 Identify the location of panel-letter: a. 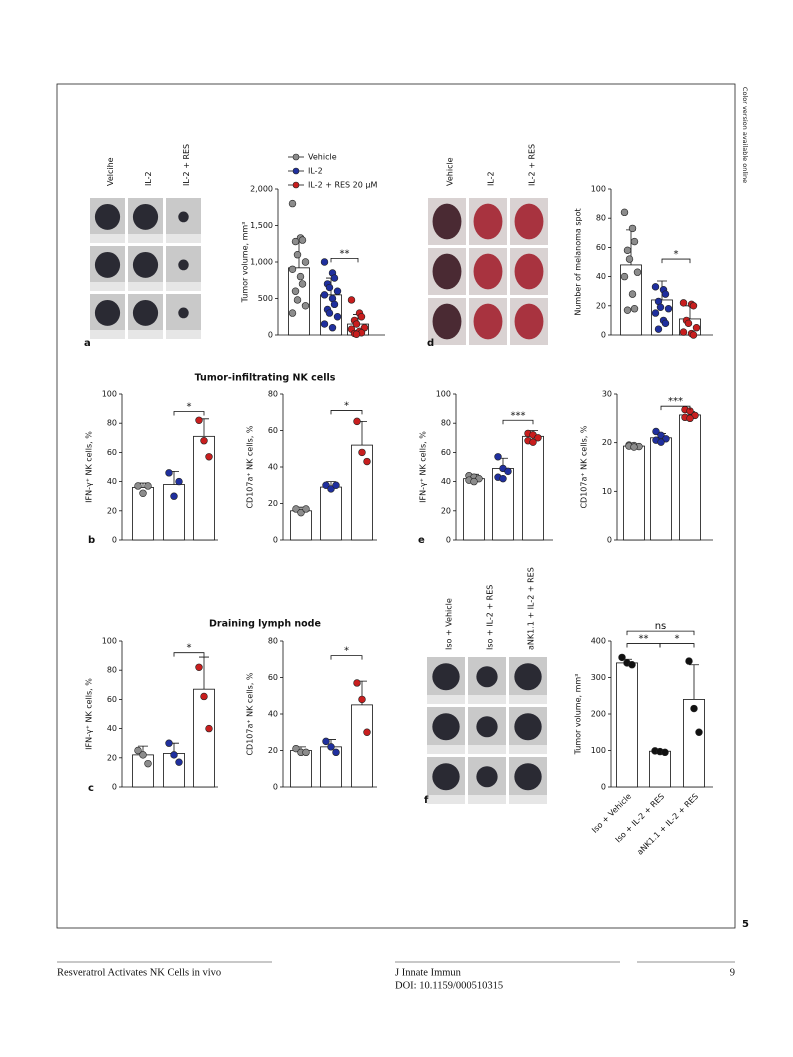
(87, 343).